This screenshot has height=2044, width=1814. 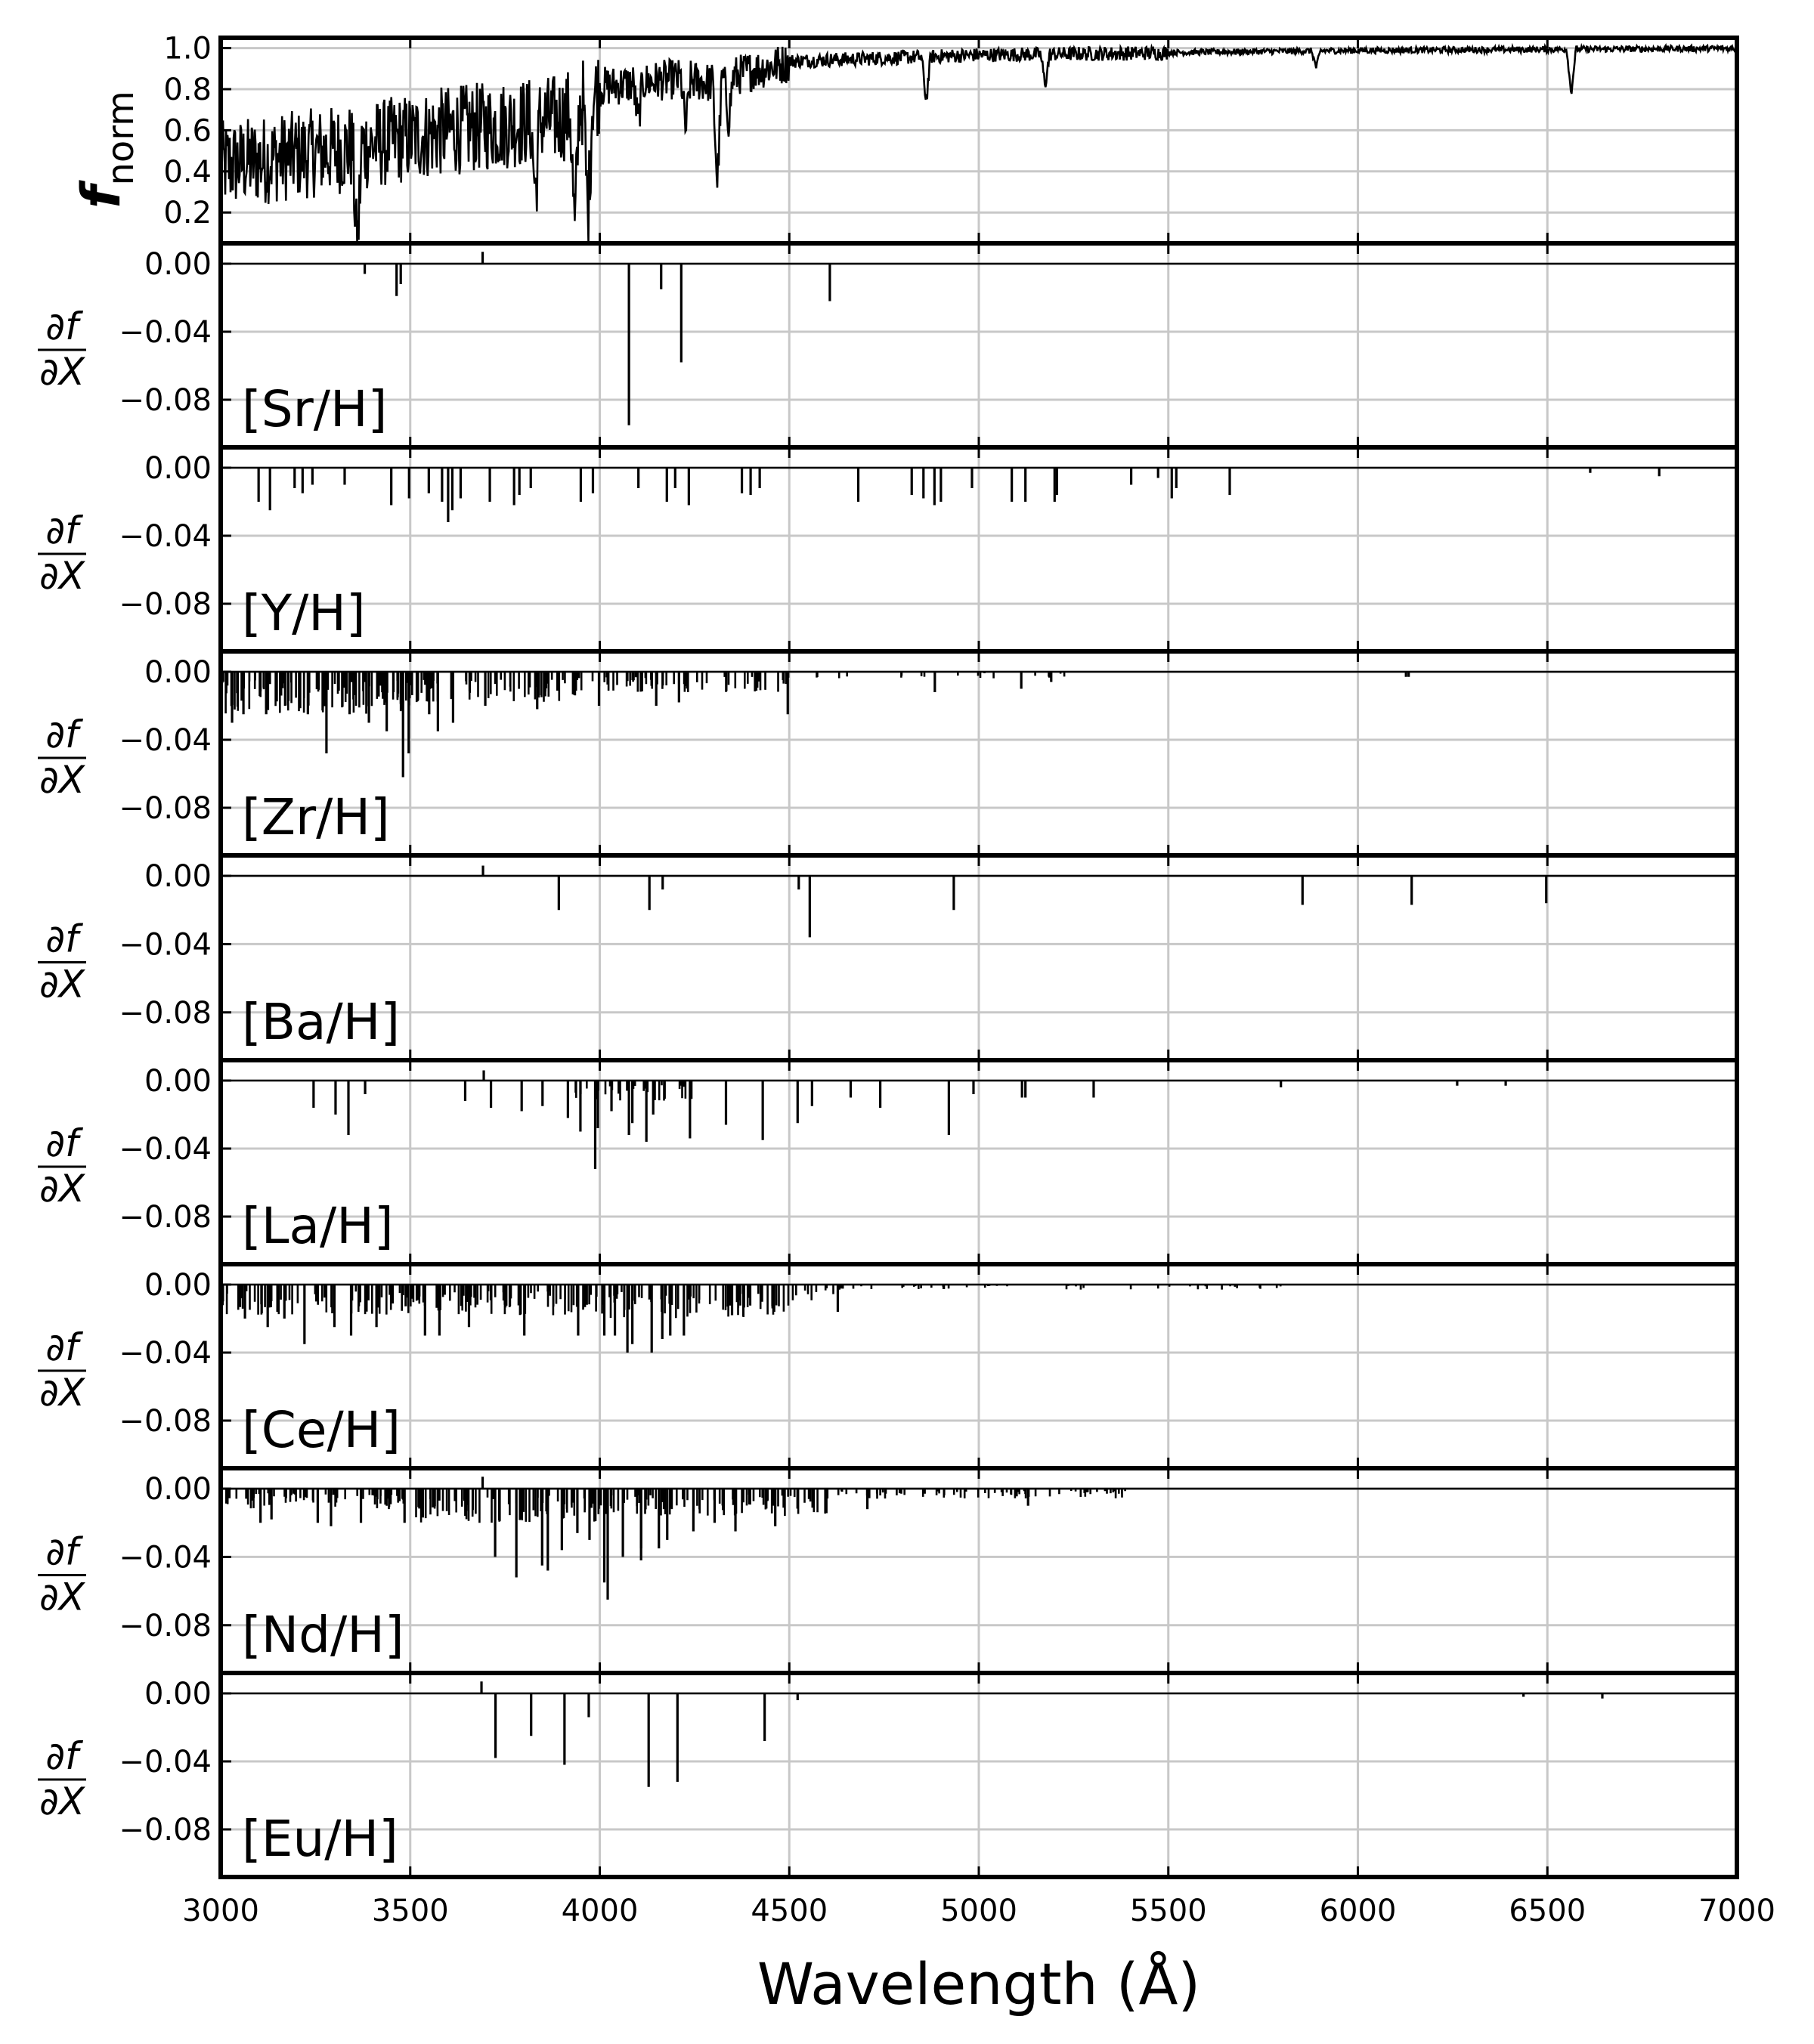 I want to click on x-tick-label: 4500, so click(x=789, y=1911).